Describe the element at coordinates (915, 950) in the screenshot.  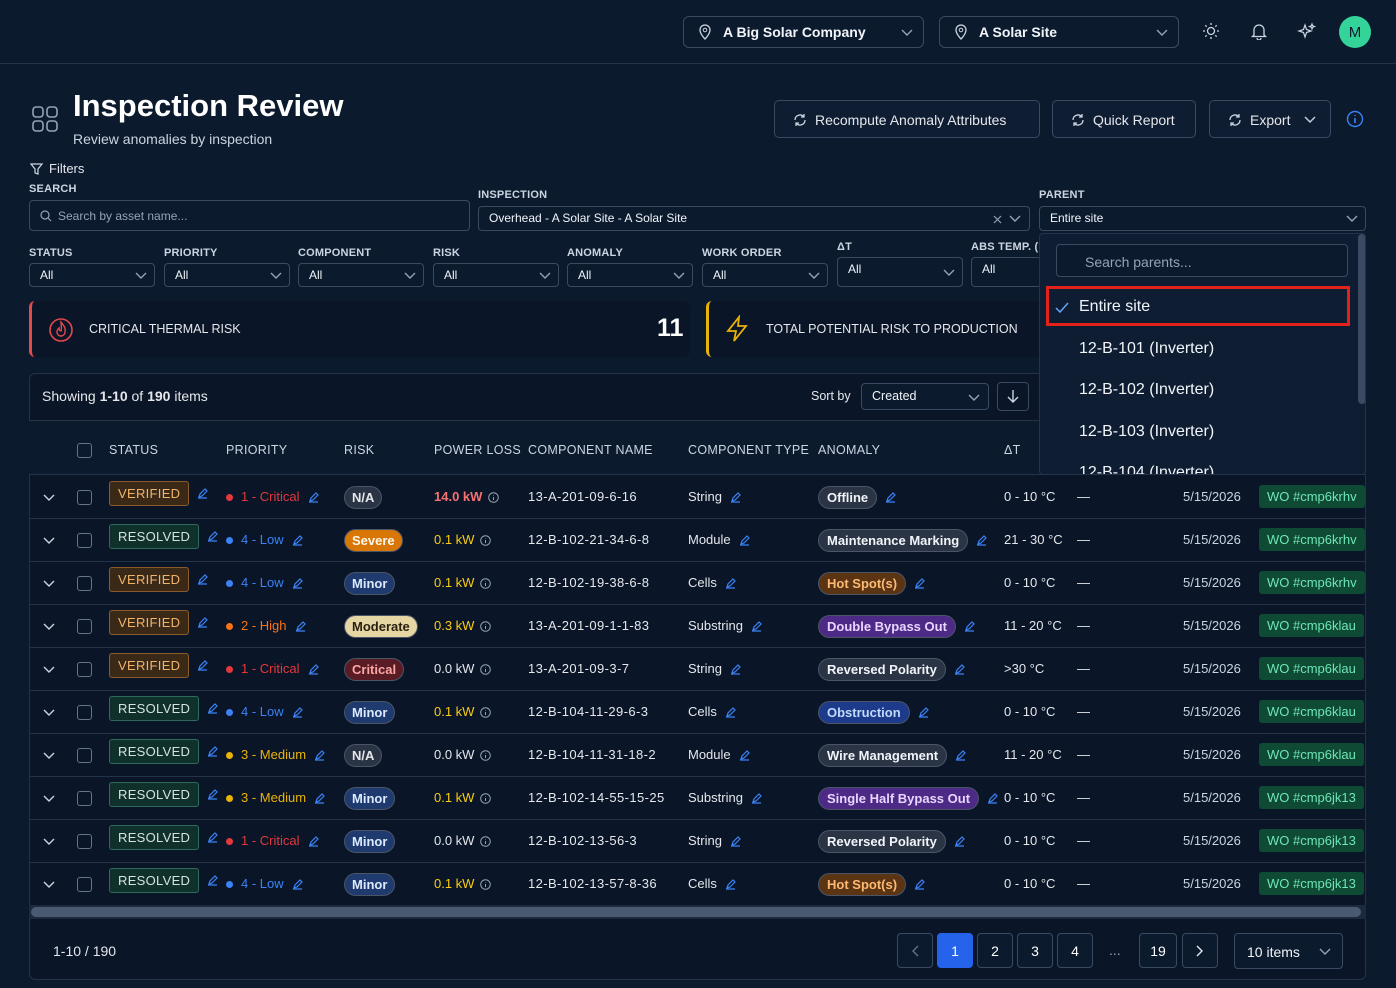
I see `prev-page-button` at that location.